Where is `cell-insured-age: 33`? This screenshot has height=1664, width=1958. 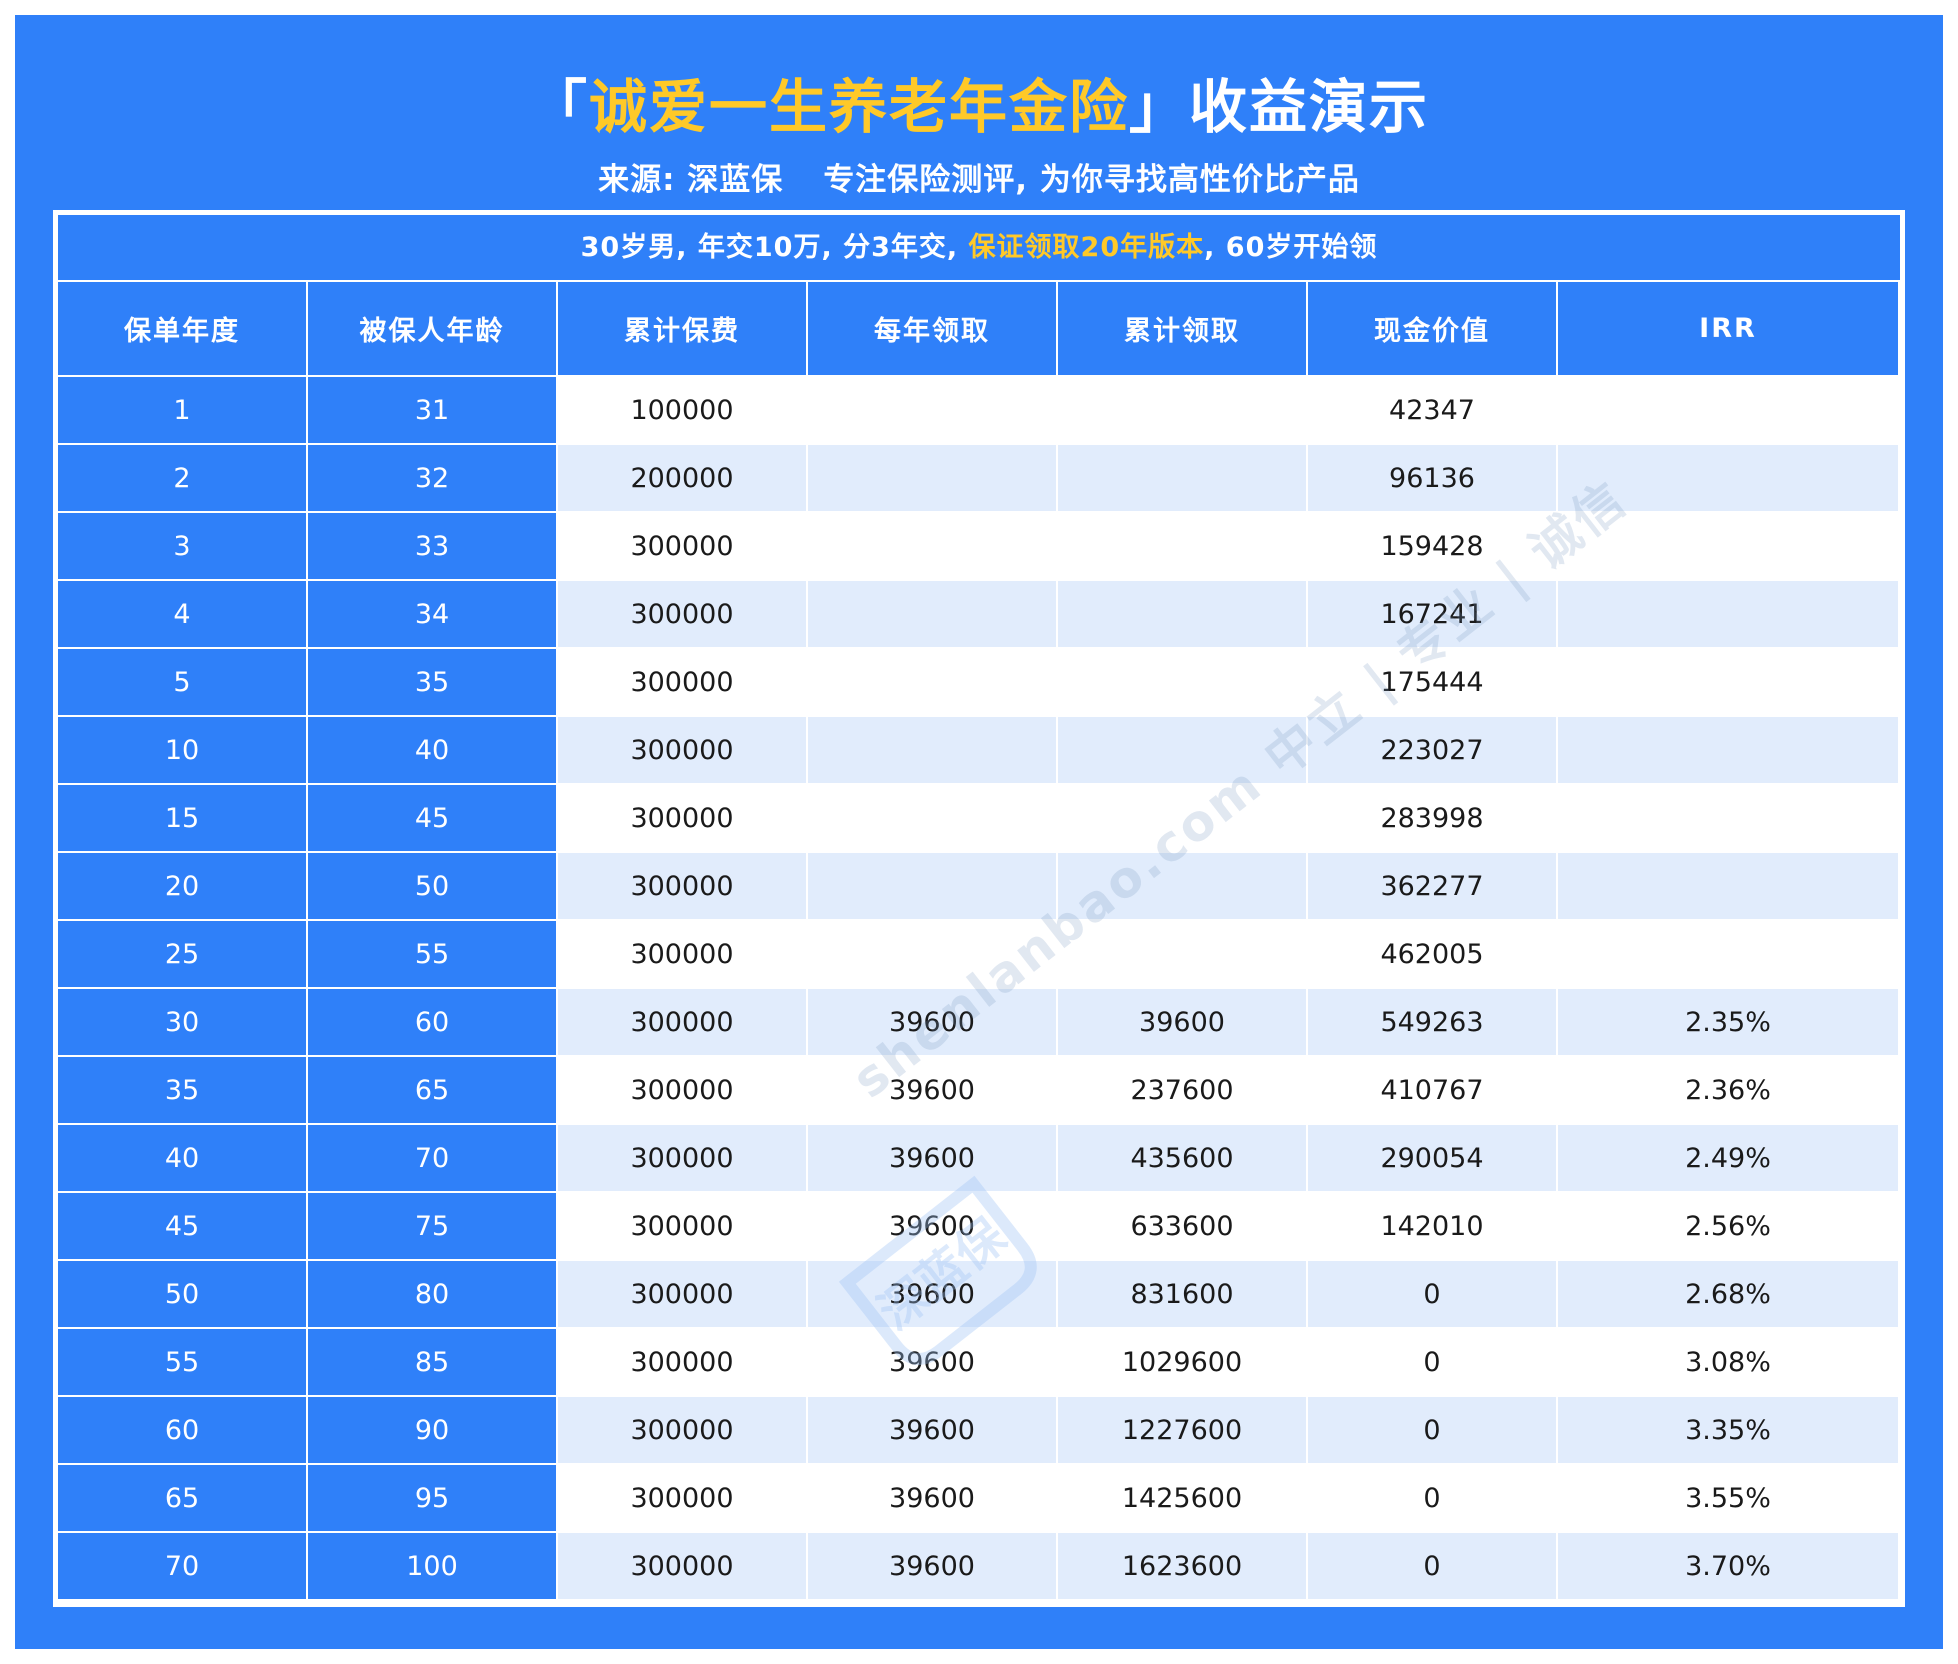
cell-insured-age: 33 is located at coordinates (432, 546).